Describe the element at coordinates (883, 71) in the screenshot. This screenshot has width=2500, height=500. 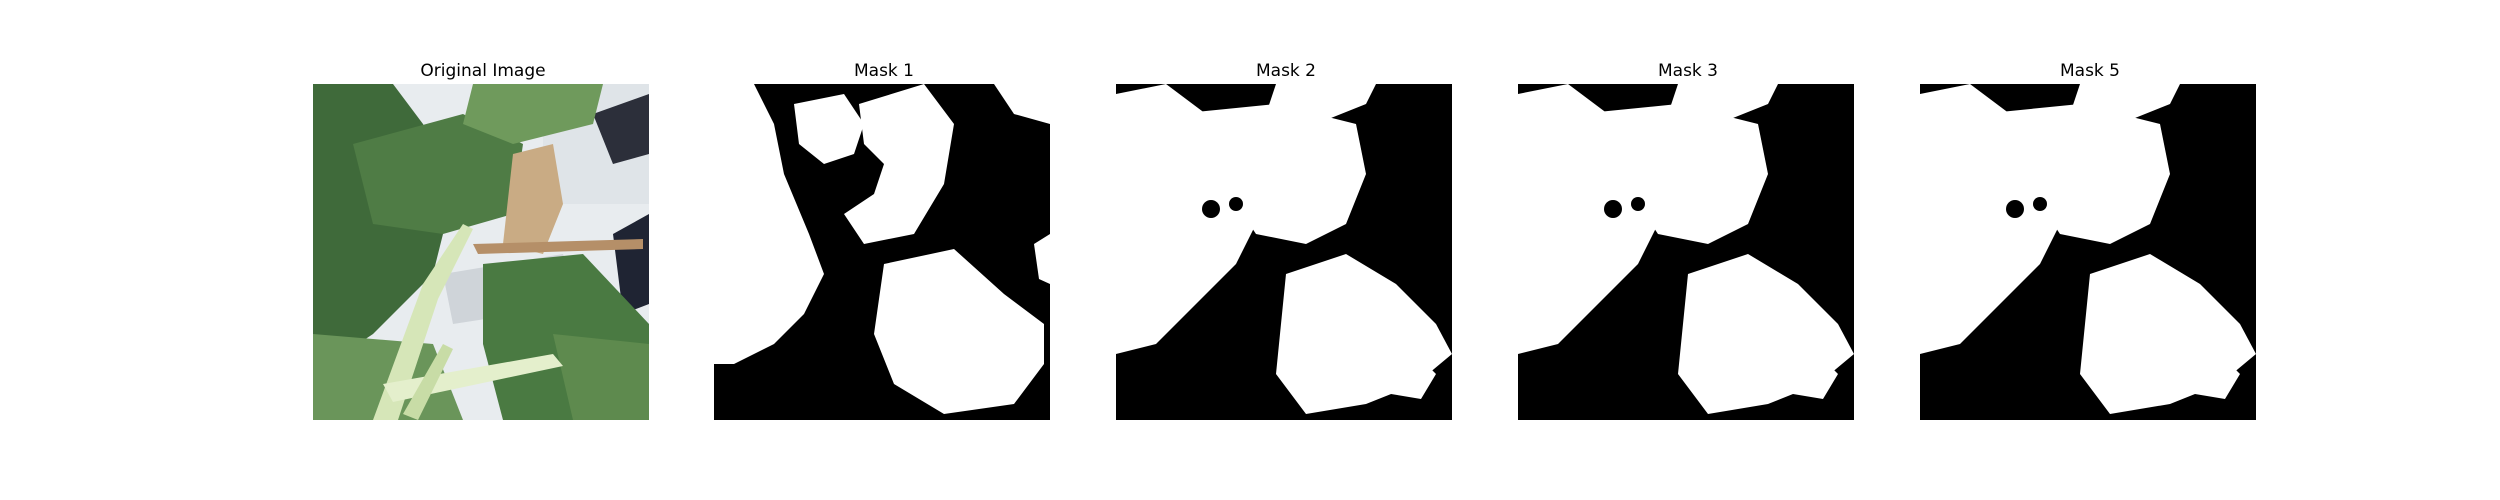
I see `panel-title: Mask 1` at that location.